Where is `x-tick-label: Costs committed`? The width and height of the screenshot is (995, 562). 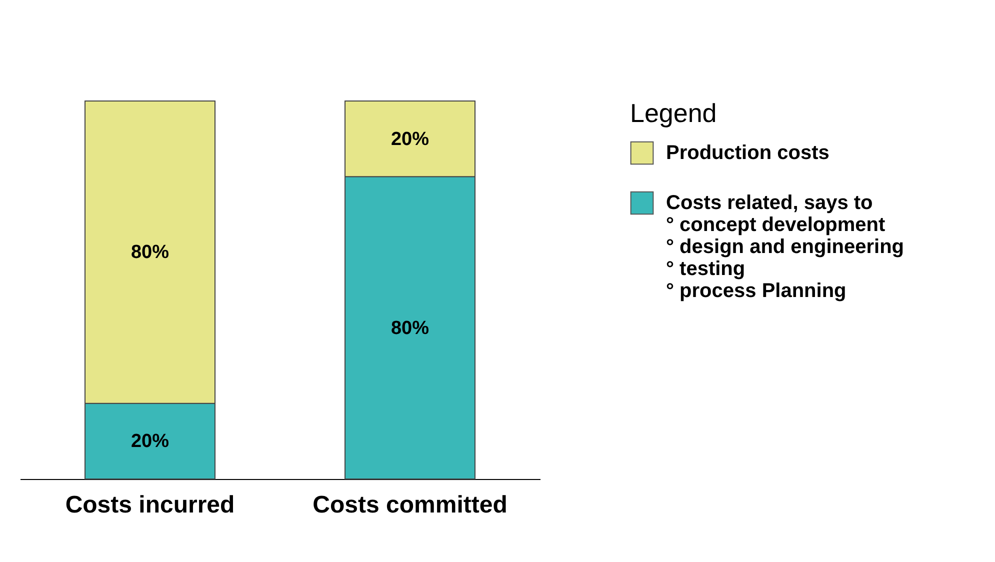
x-tick-label: Costs committed is located at coordinates (410, 505).